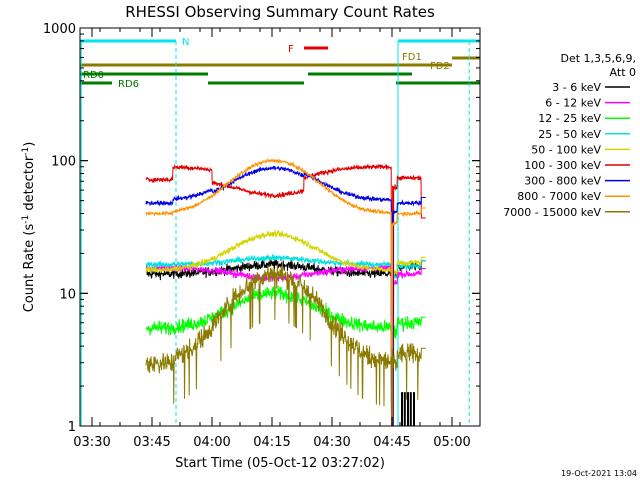 The image size is (640, 484). Describe the element at coordinates (331, 442) in the screenshot. I see `x-tick-label: 04:30` at that location.